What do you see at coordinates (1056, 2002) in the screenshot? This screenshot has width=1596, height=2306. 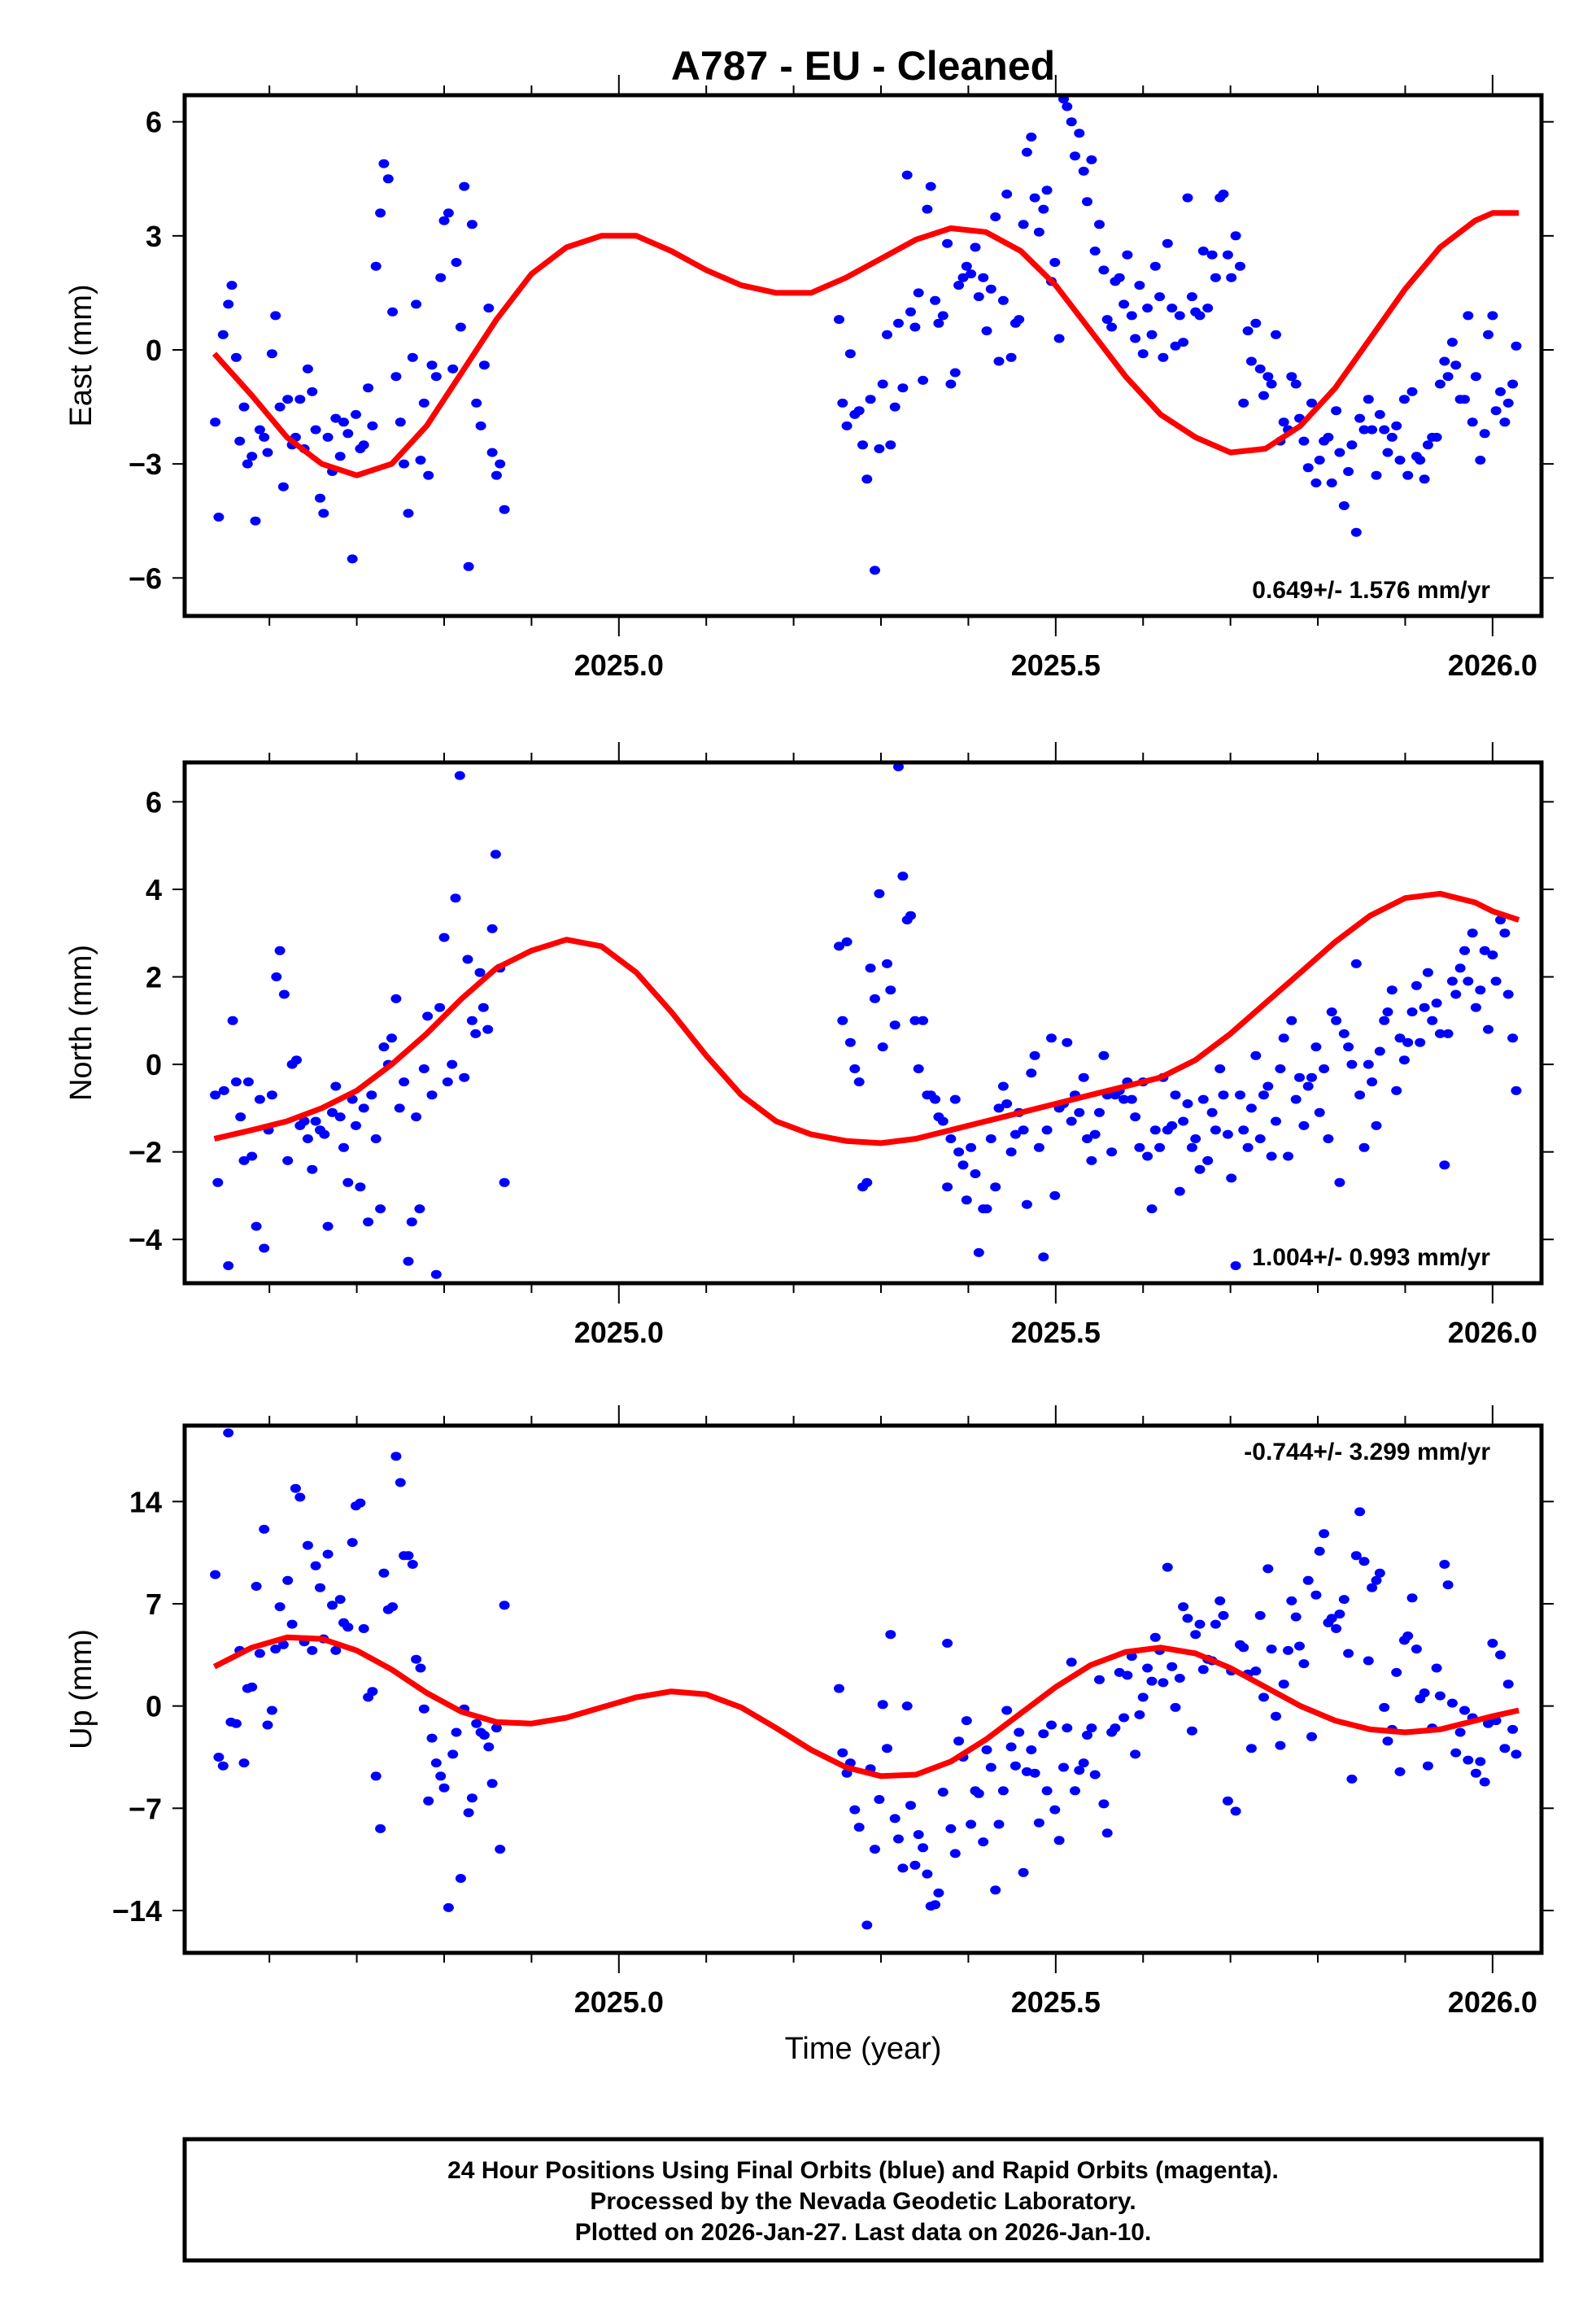 I see `up-x-tick-label: 2025.5` at bounding box center [1056, 2002].